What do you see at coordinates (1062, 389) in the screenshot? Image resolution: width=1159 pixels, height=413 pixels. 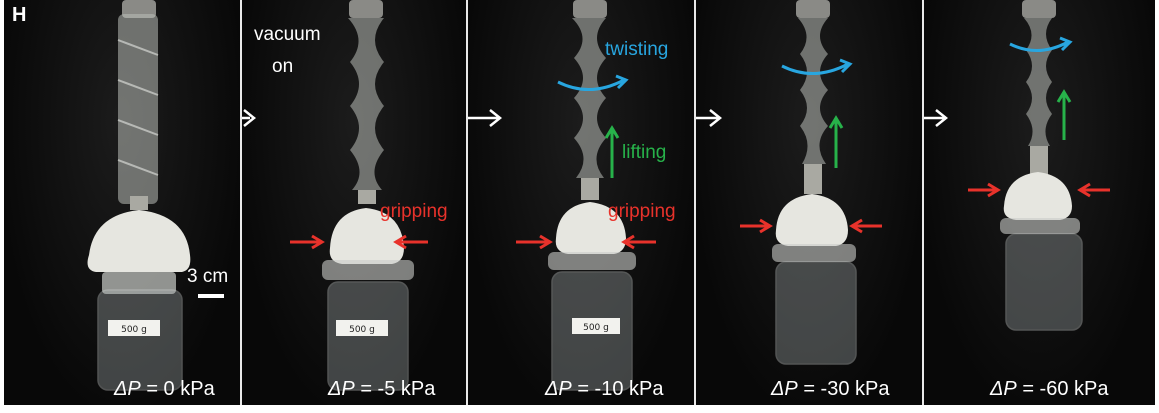 I see `pressure-value: = -60 kPa` at bounding box center [1062, 389].